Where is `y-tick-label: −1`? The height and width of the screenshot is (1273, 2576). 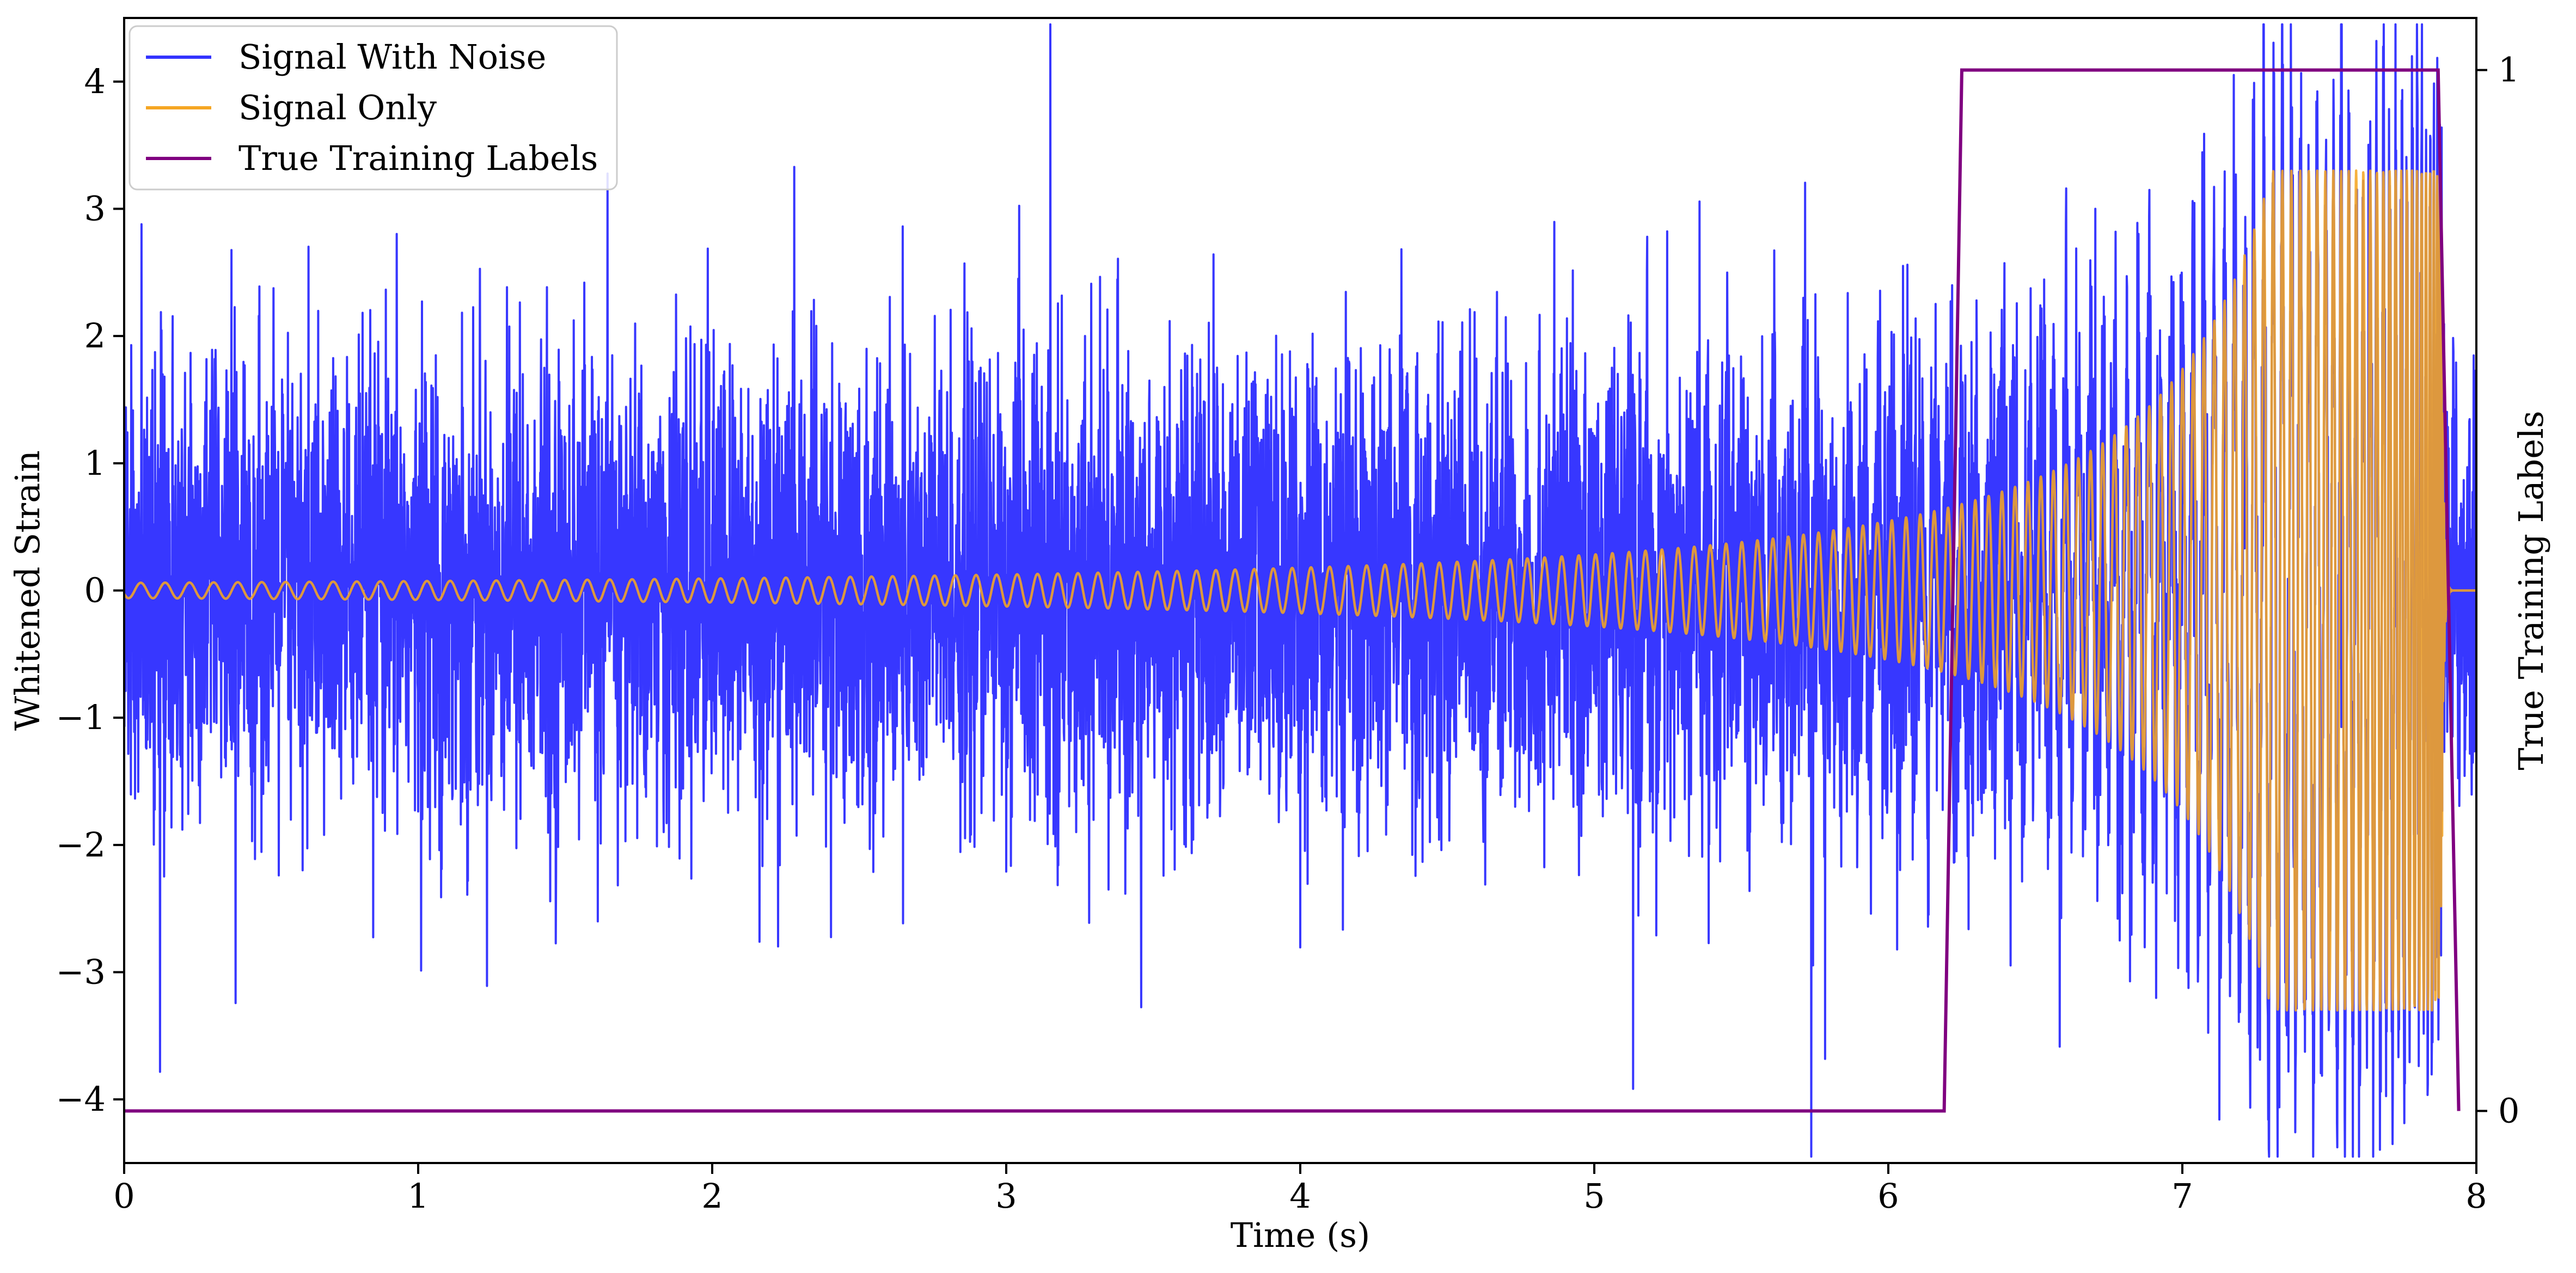 y-tick-label: −1 is located at coordinates (81, 717).